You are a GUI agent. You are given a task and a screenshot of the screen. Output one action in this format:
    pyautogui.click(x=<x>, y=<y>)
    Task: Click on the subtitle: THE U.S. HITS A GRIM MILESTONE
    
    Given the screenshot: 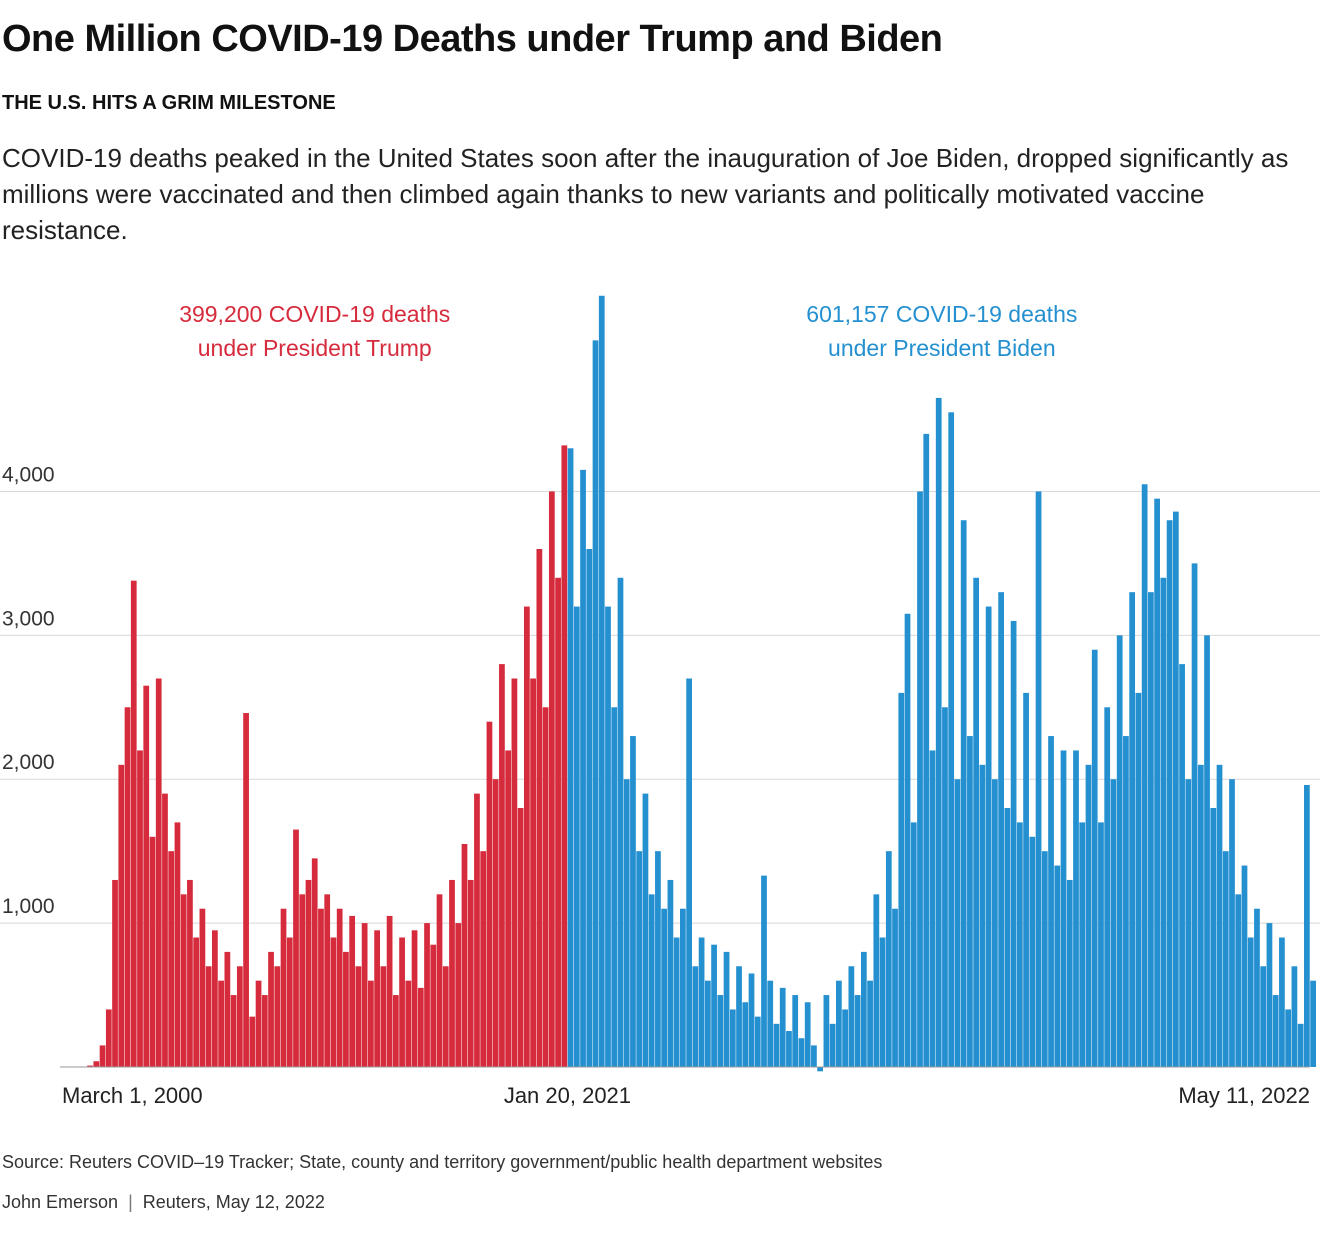 What is the action you would take?
    pyautogui.click(x=169, y=103)
    